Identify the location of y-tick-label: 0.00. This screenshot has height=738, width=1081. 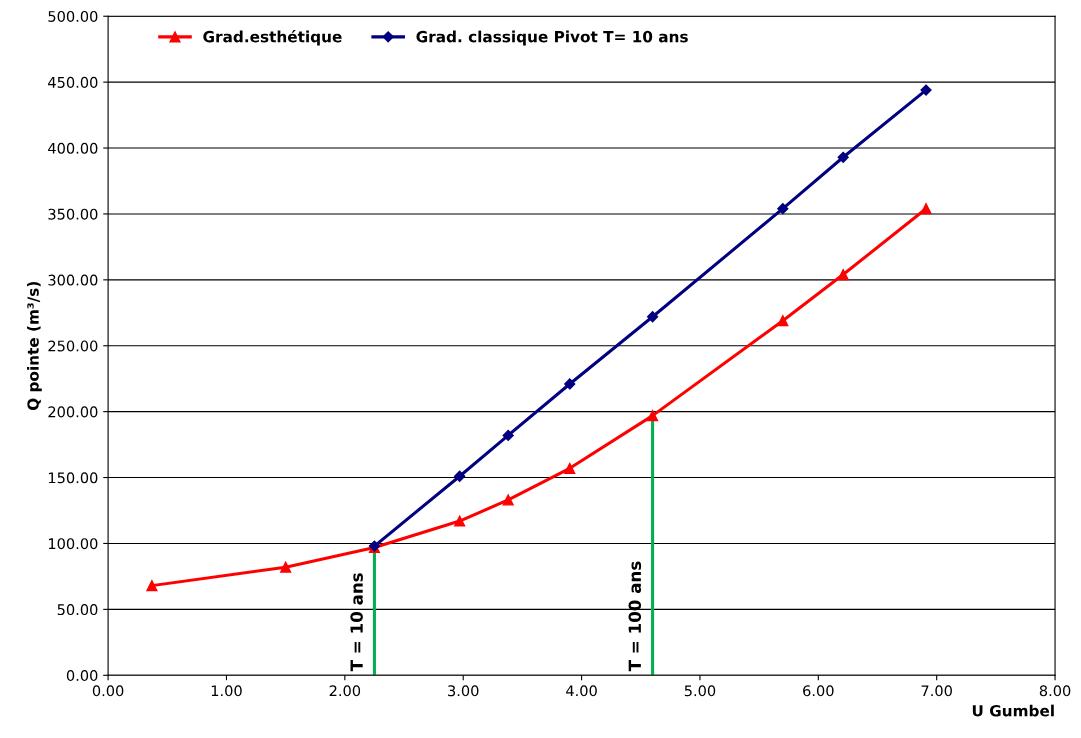
(82, 675).